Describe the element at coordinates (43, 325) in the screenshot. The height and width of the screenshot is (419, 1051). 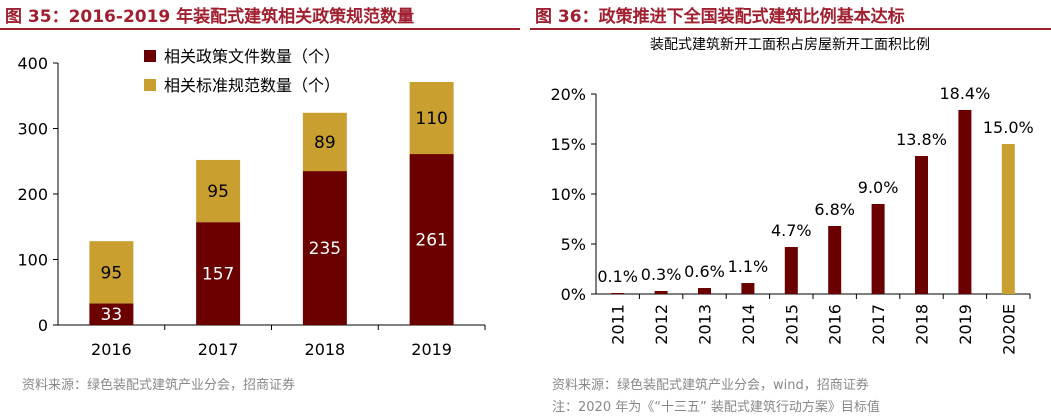
I see `y-tick-label: 0` at that location.